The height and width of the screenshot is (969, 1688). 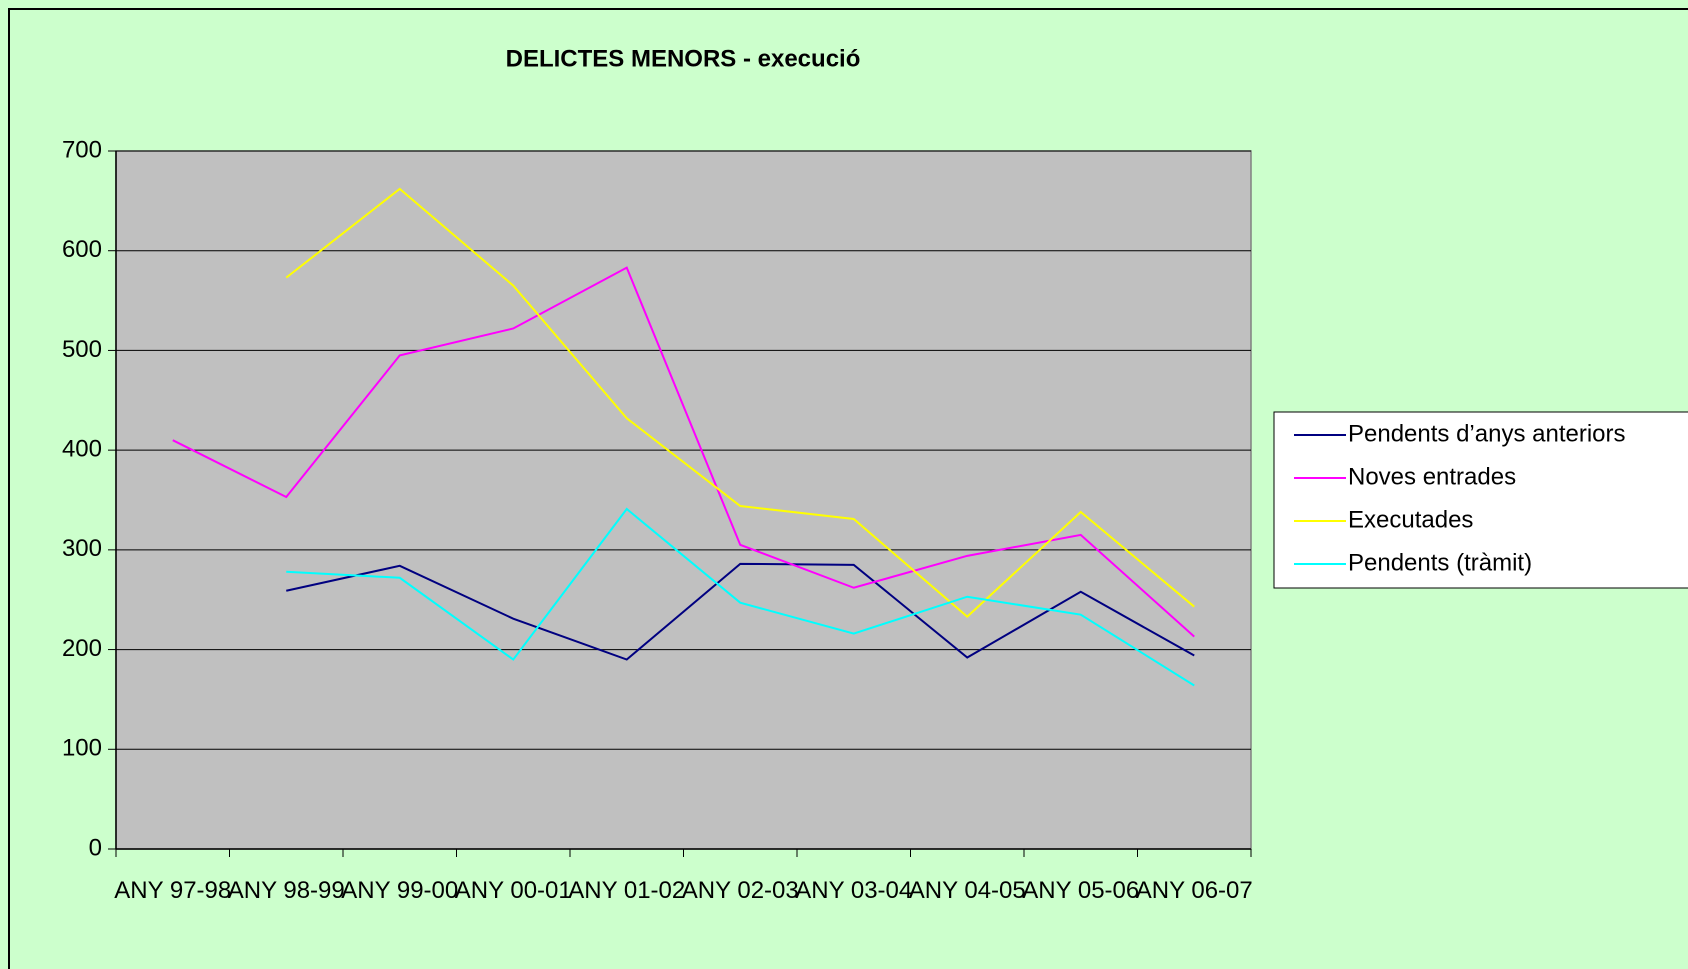 What do you see at coordinates (1432, 476) in the screenshot?
I see `legend-label: Noves entrades` at bounding box center [1432, 476].